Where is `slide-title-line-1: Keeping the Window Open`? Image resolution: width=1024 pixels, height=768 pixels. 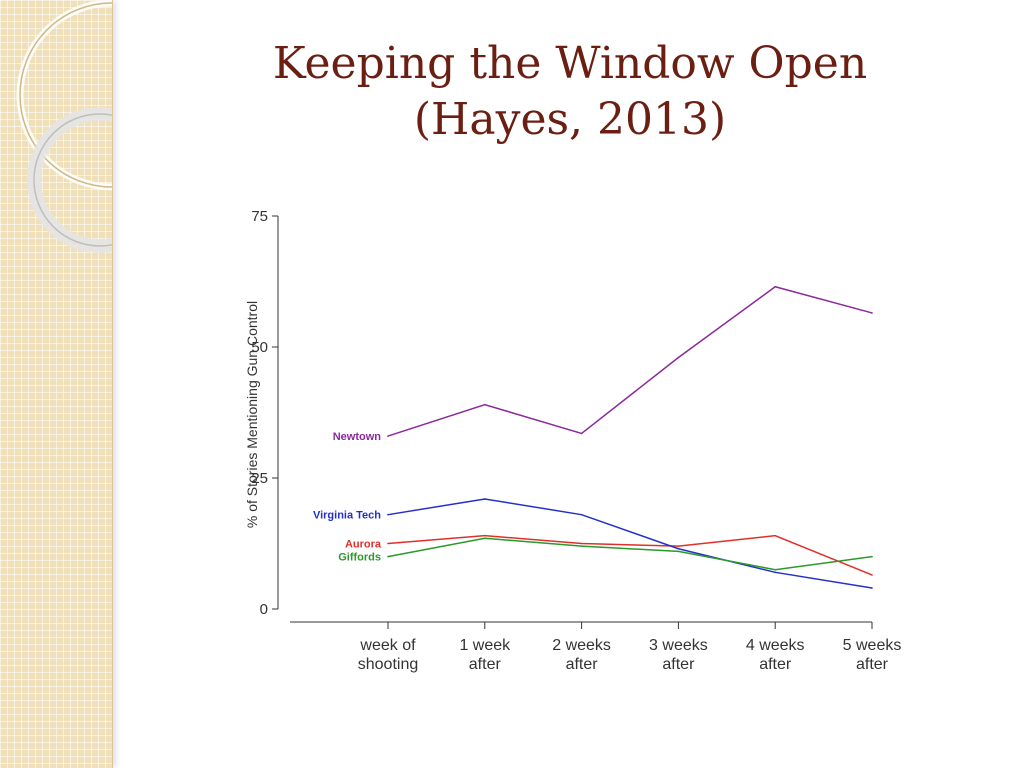
slide-title-line-1: Keeping the Window Open is located at coordinates (570, 63).